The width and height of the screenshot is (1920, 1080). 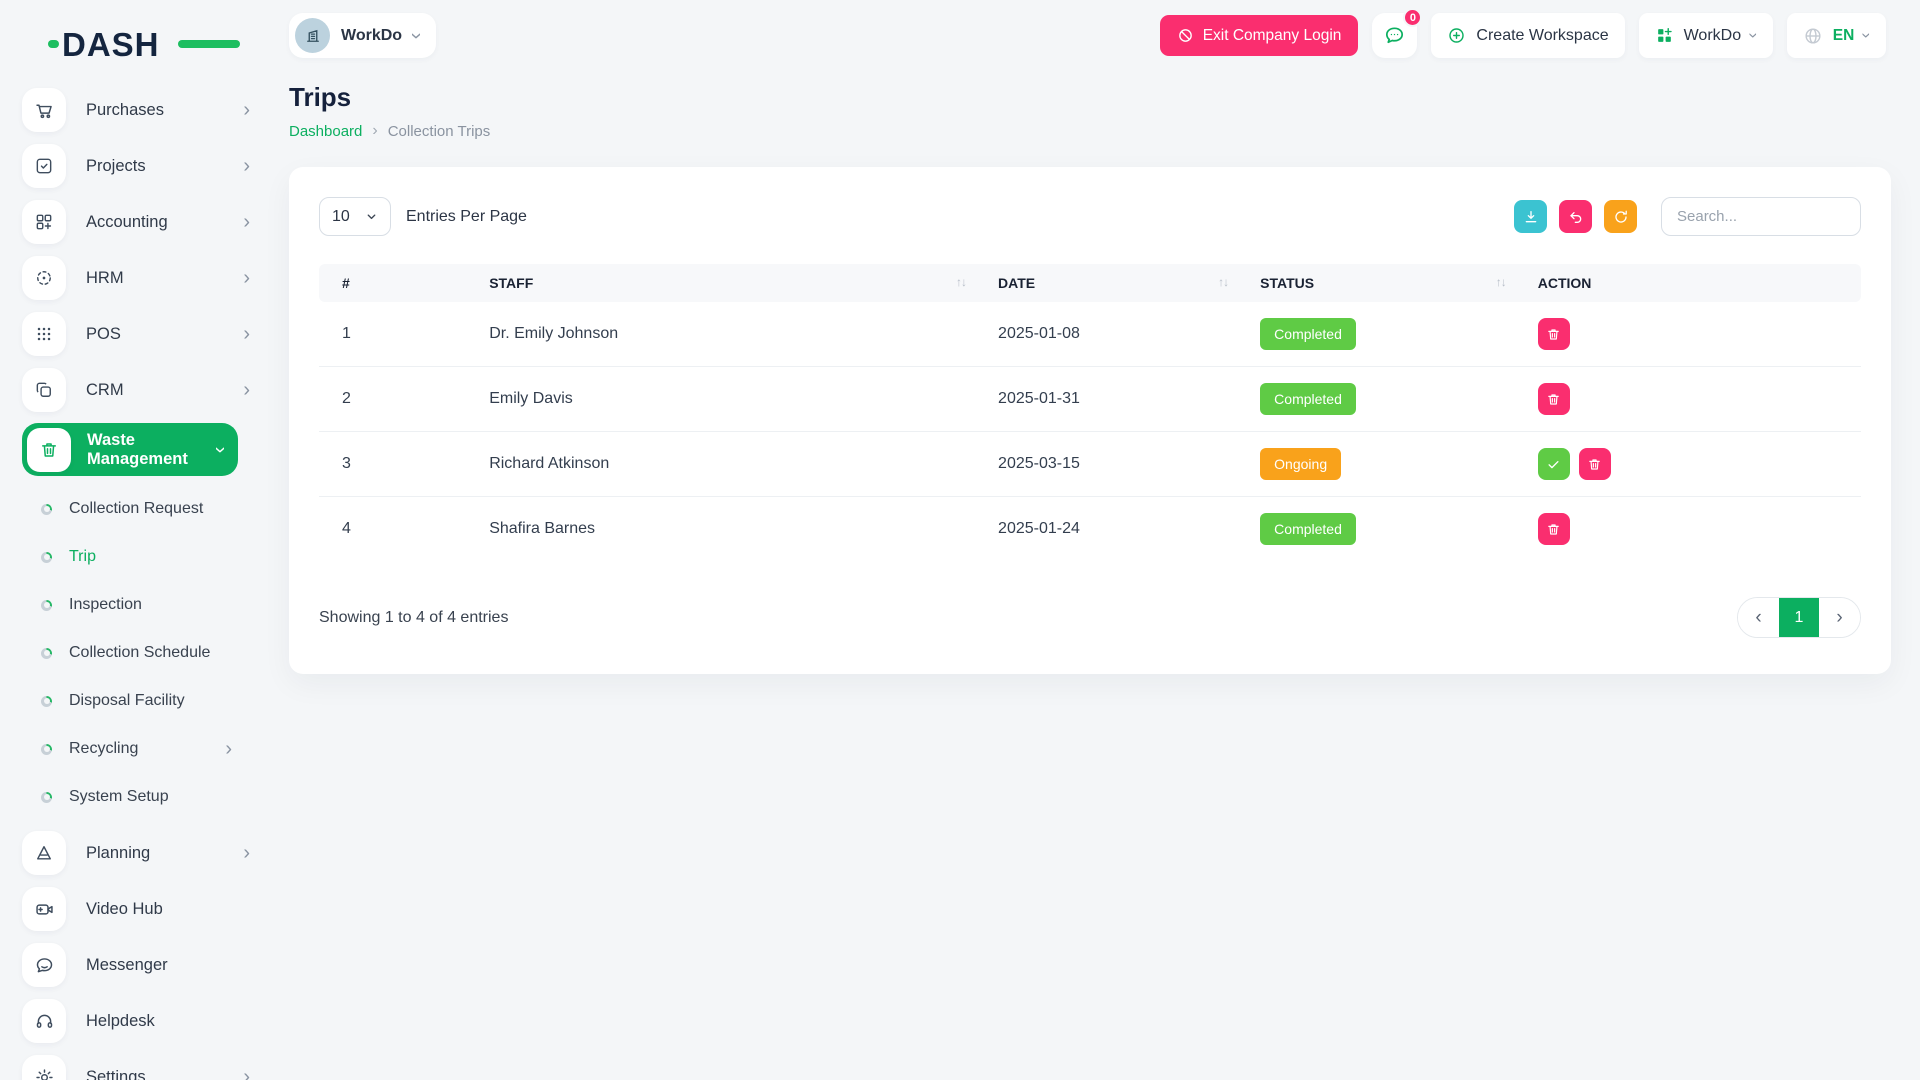 I want to click on sidebar-item-projects: Projects, so click(x=136, y=166).